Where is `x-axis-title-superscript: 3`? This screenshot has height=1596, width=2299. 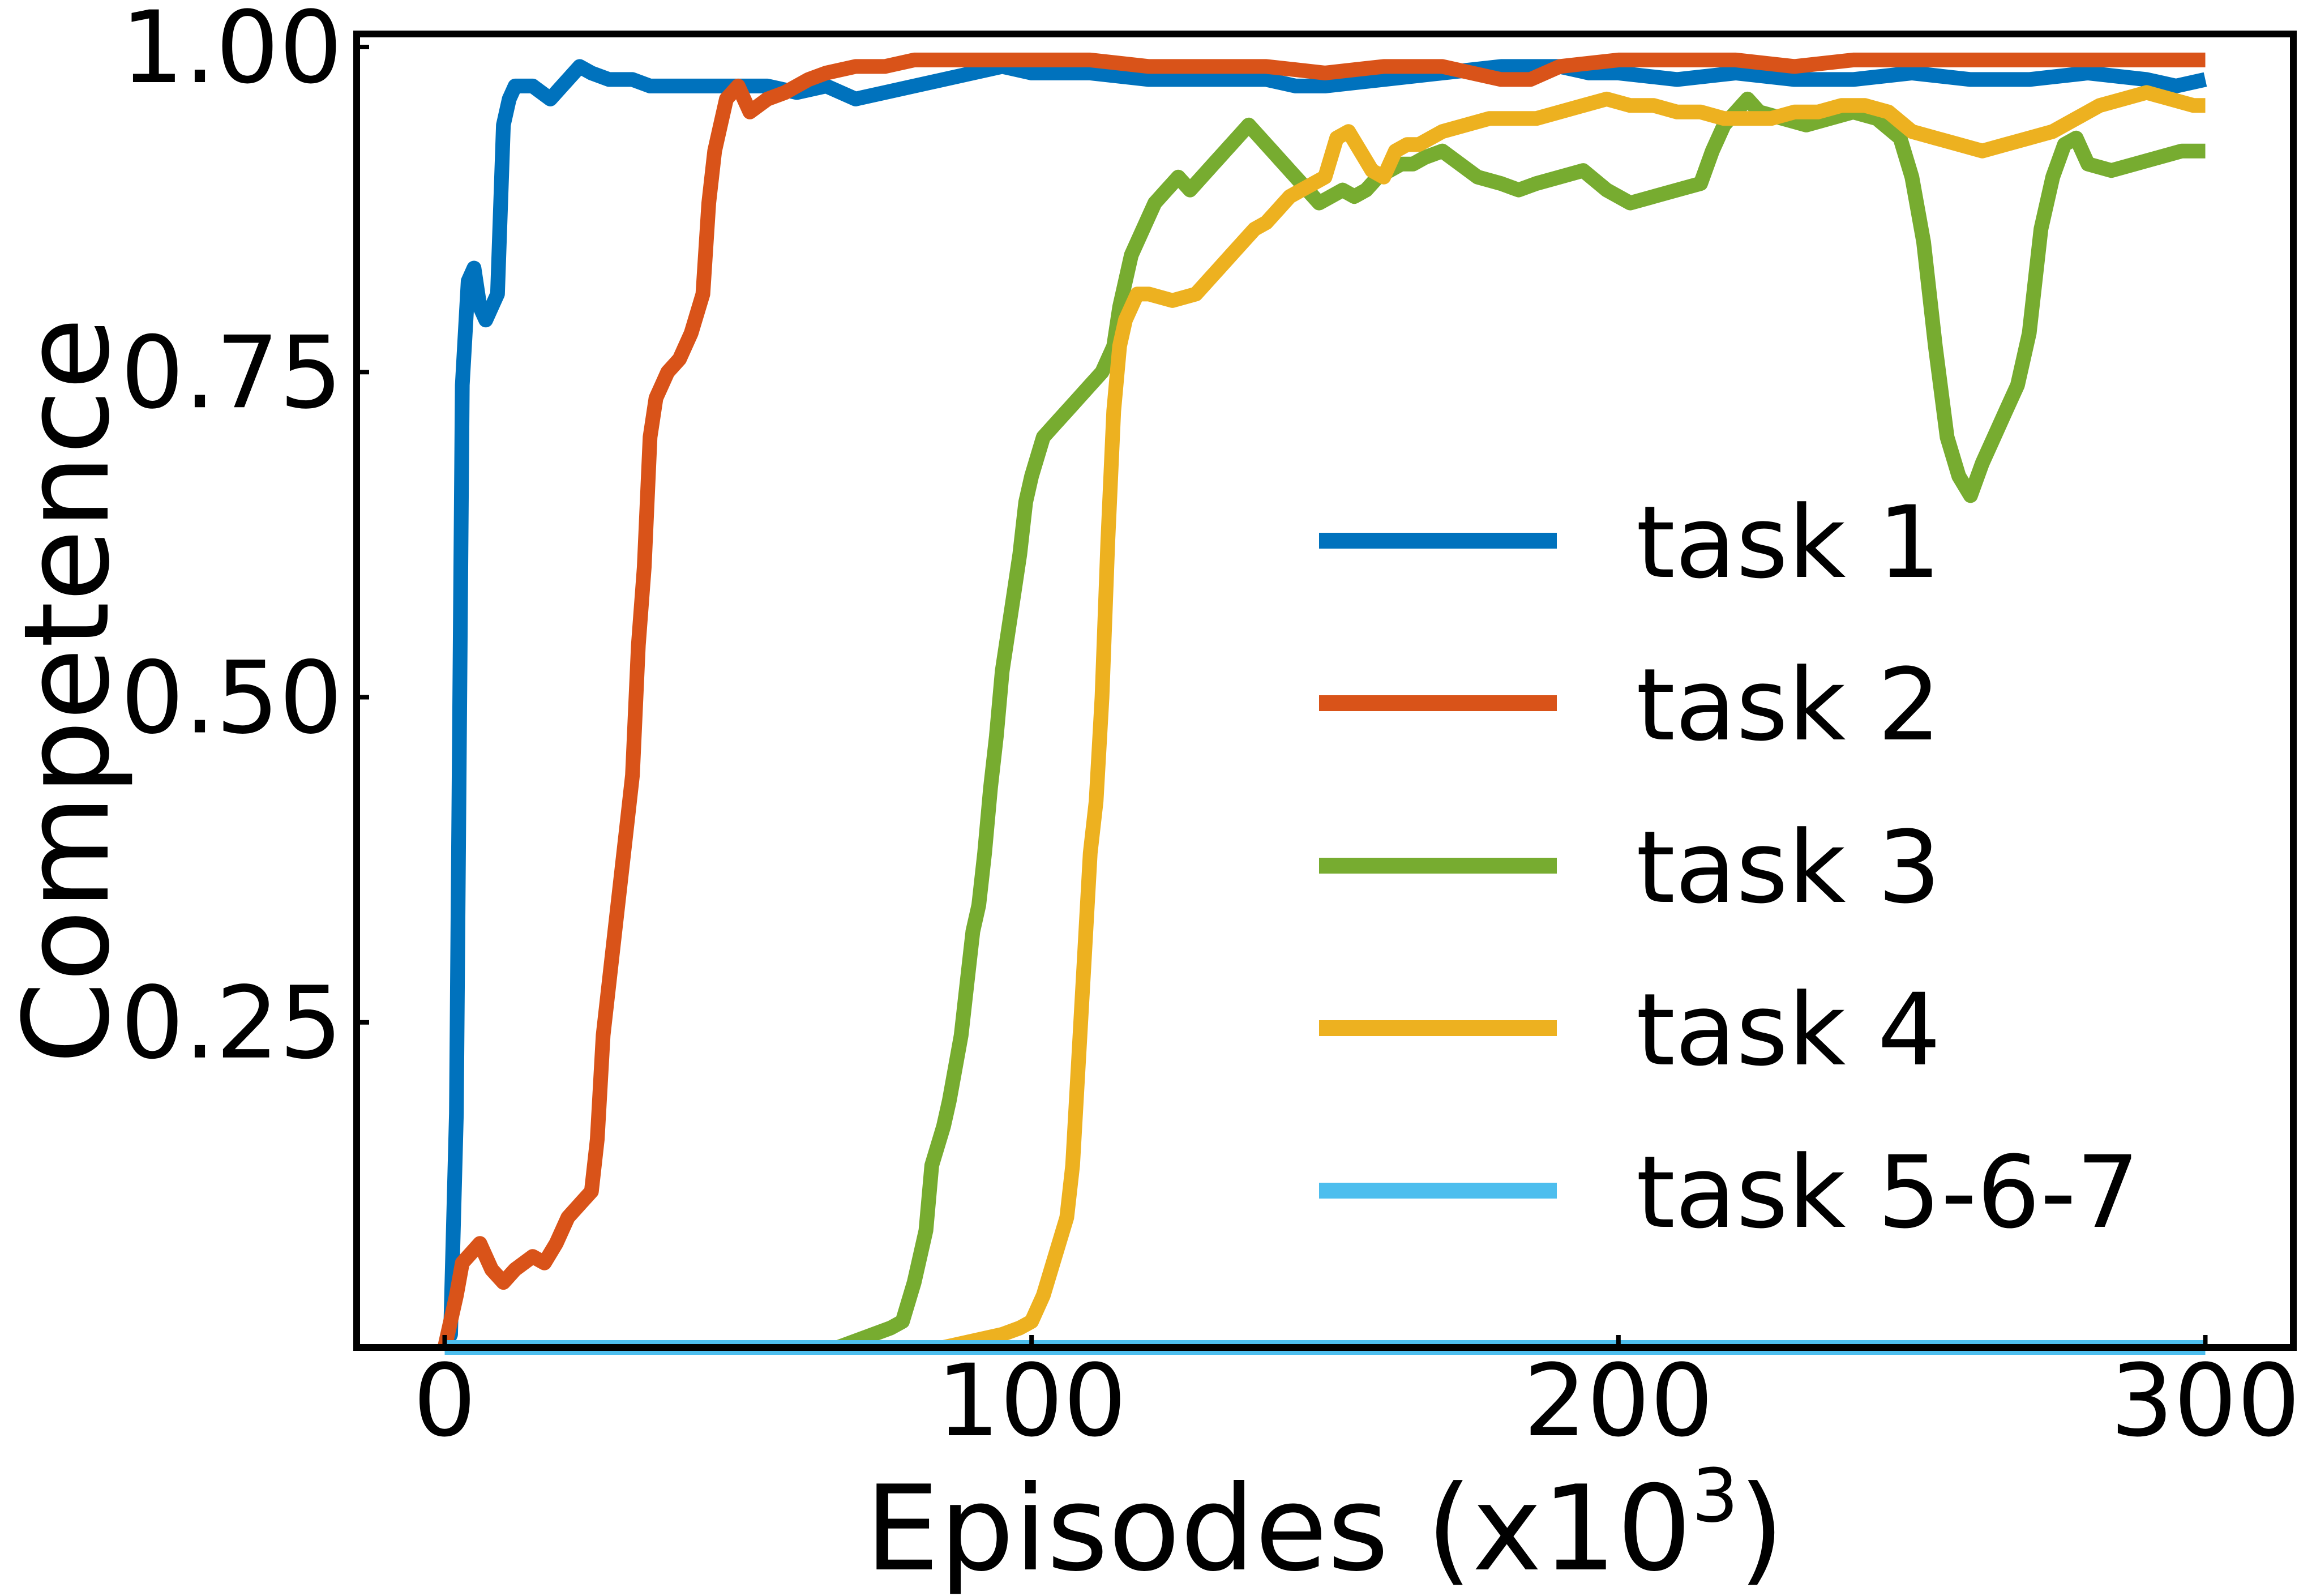 x-axis-title-superscript: 3 is located at coordinates (1715, 1496).